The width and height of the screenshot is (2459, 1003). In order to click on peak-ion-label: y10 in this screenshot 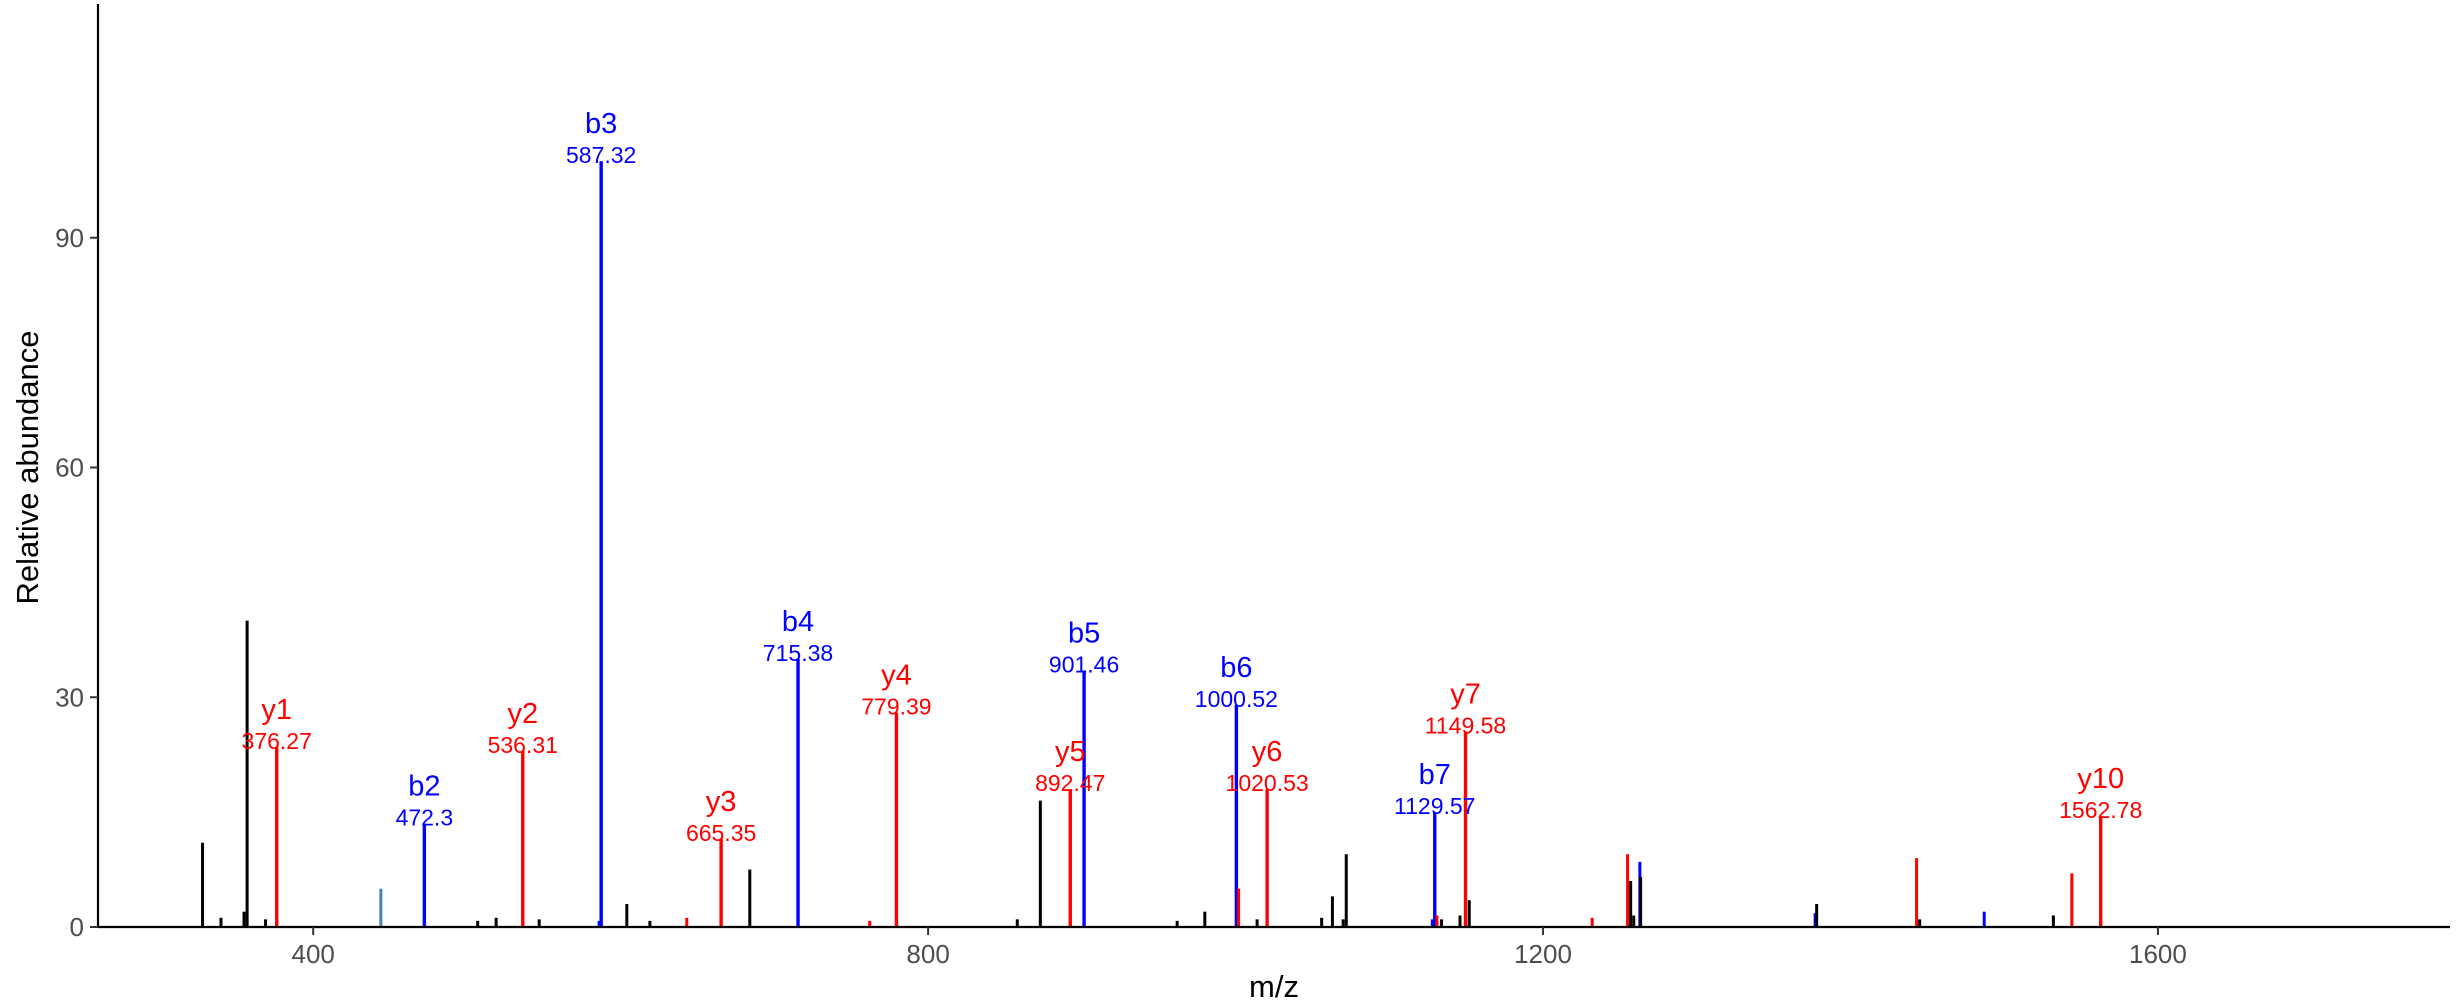, I will do `click(2100, 779)`.